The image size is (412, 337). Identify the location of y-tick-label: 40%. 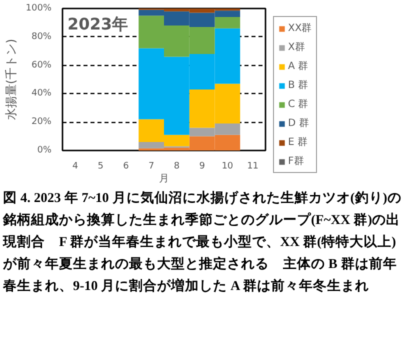
(41, 93).